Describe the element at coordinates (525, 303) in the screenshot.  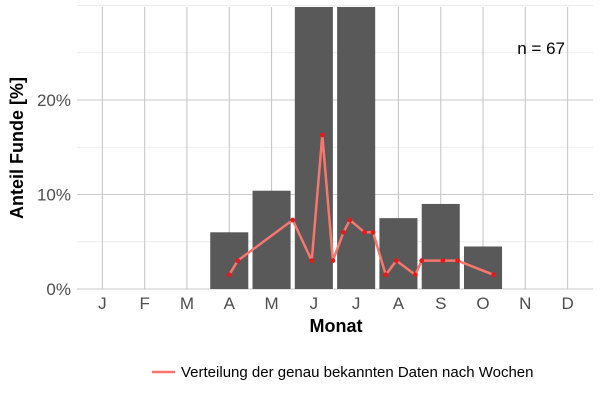
I see `x-tick-label: N` at that location.